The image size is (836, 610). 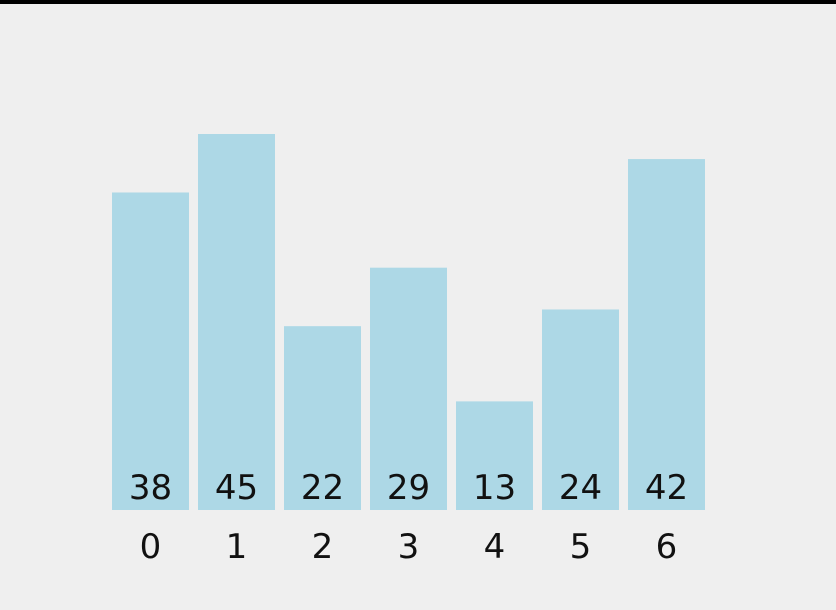 I want to click on category-labels-group: 0 1 2 3 4 5 6, so click(x=409, y=547).